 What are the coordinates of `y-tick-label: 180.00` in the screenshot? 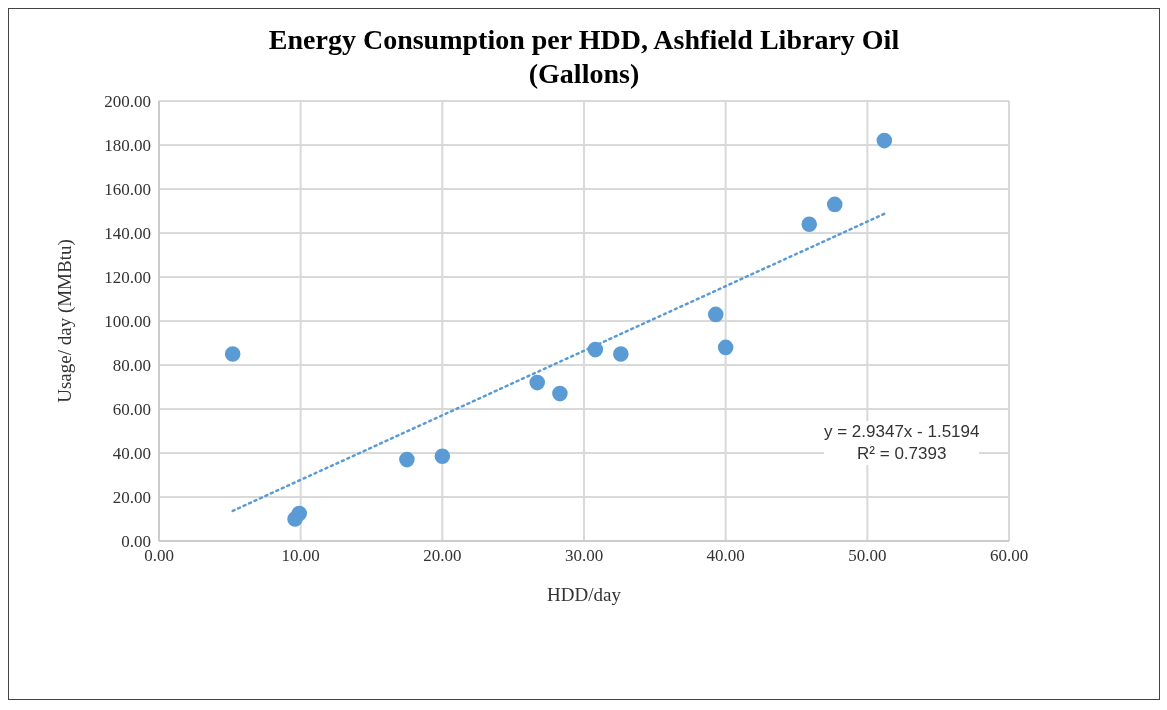 It's located at (127, 146).